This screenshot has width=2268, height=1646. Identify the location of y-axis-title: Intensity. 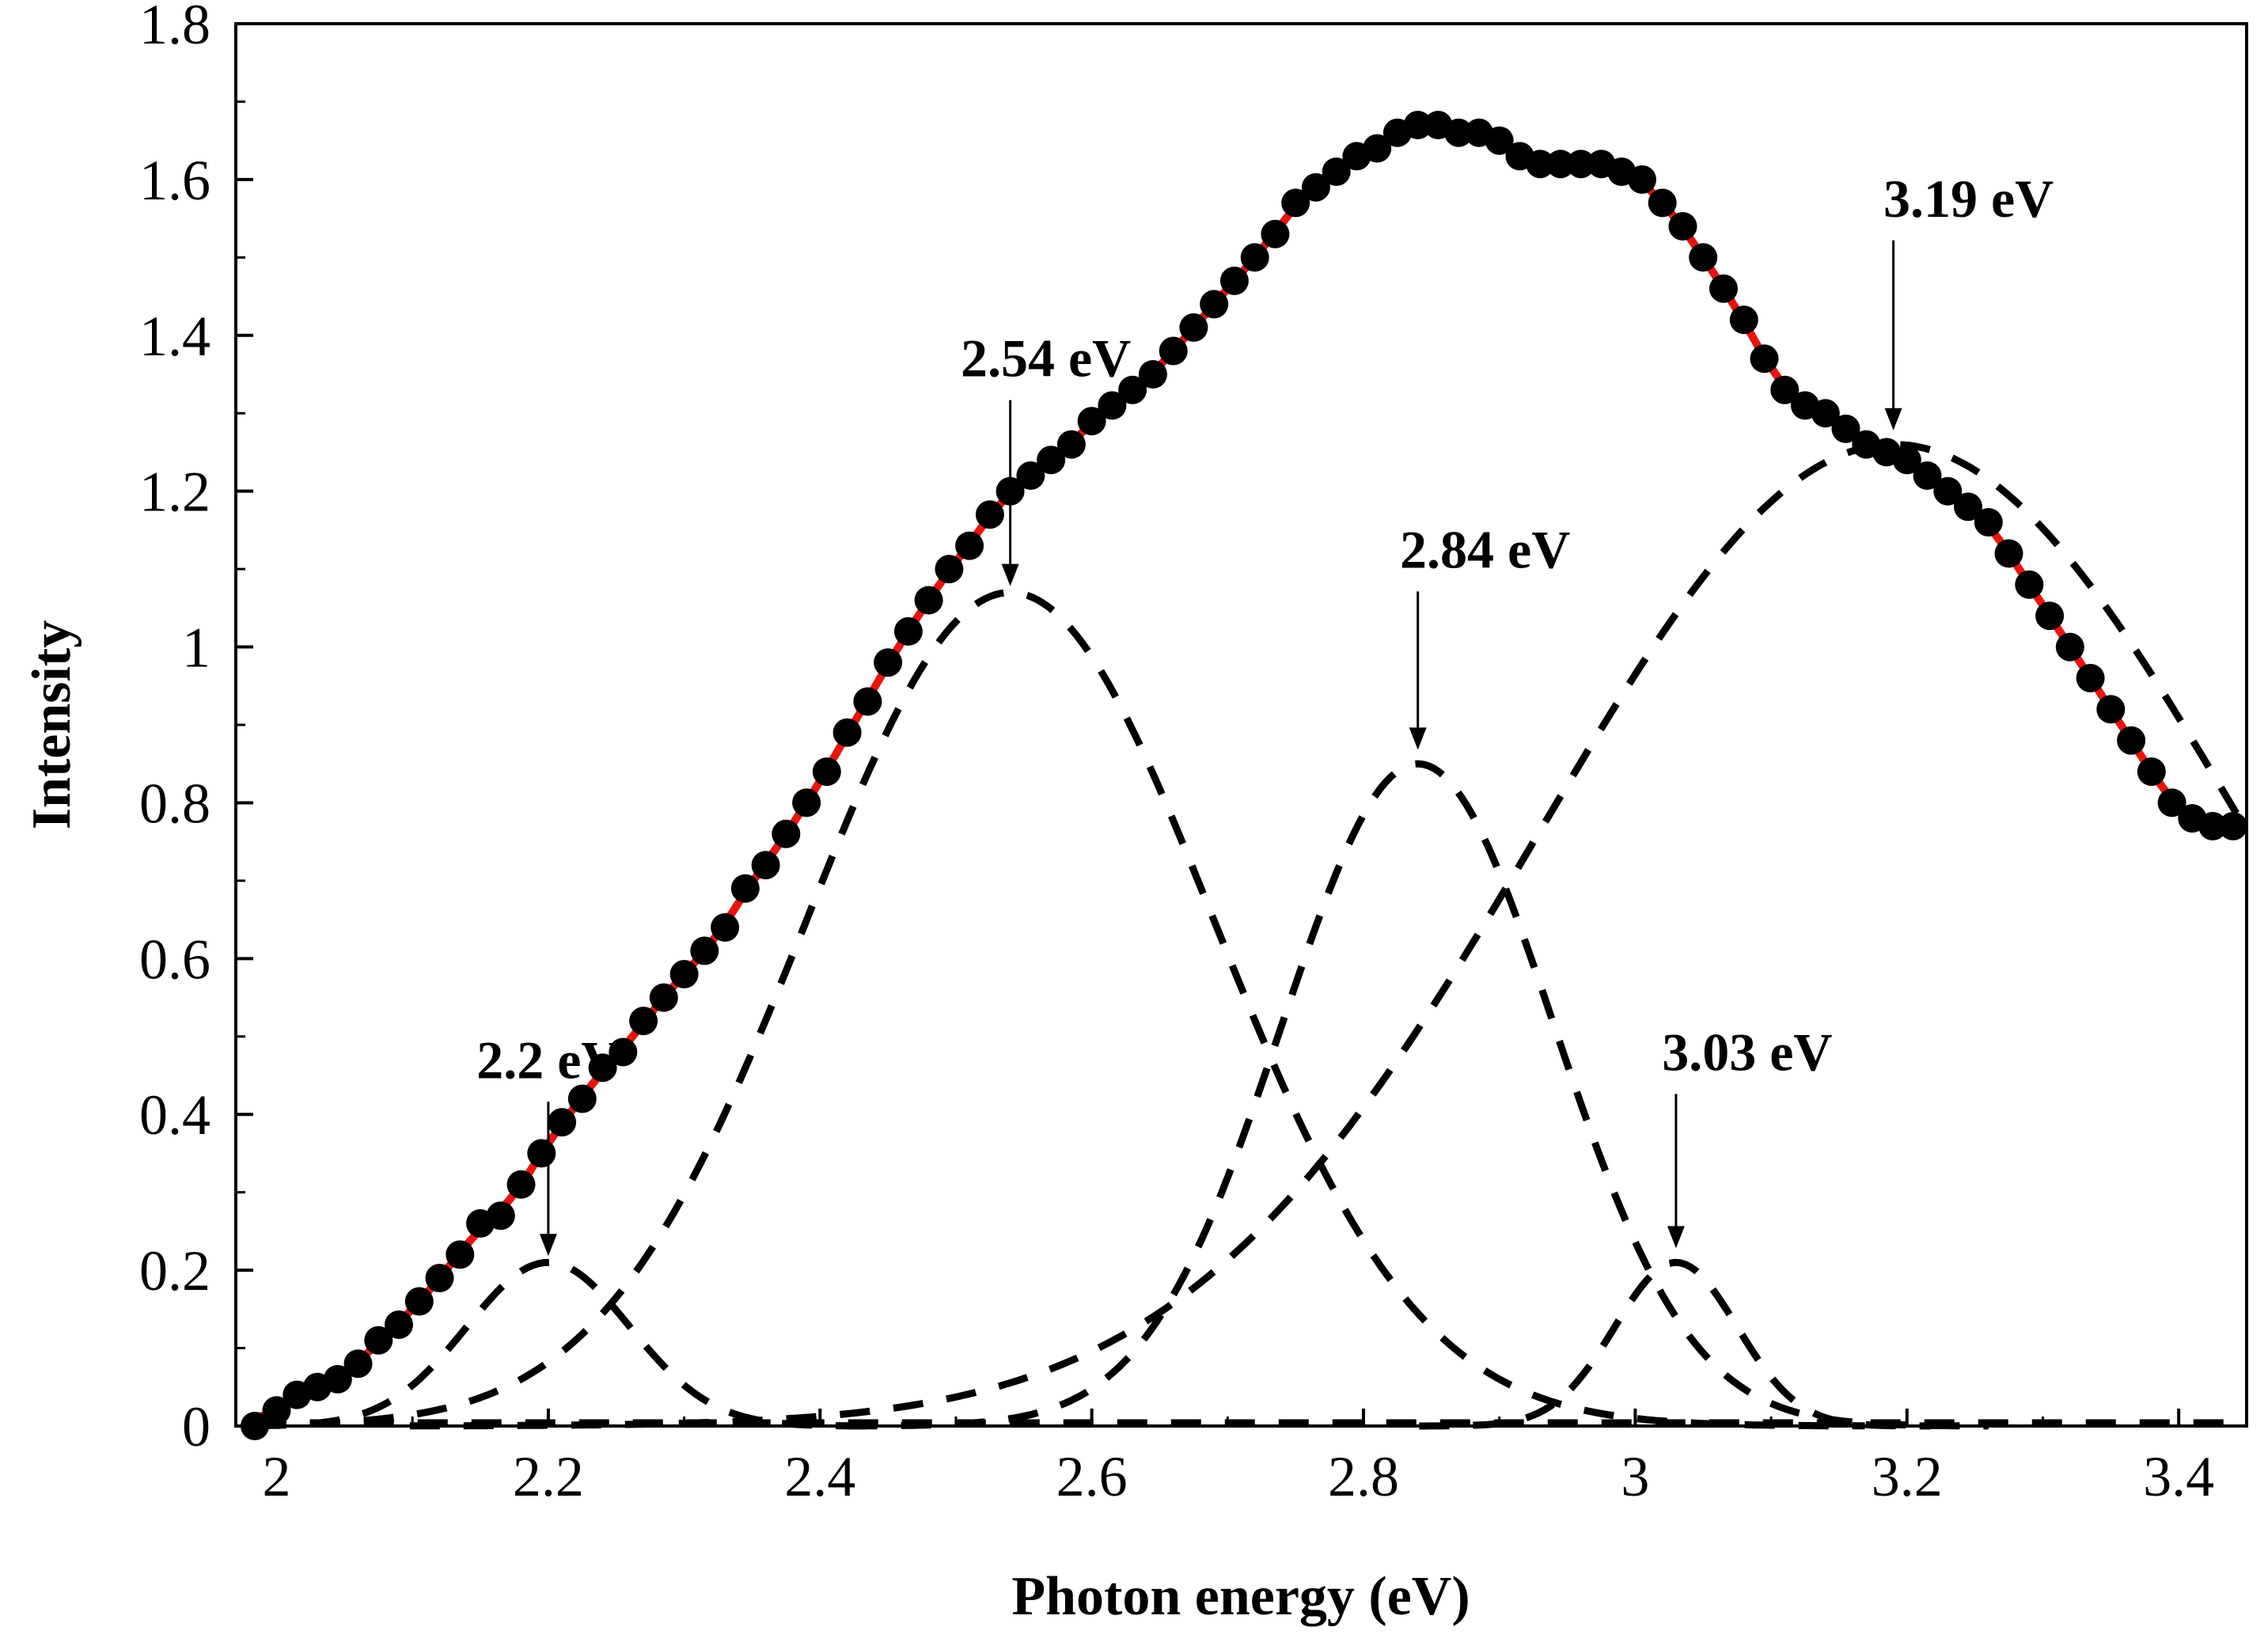
(51, 724).